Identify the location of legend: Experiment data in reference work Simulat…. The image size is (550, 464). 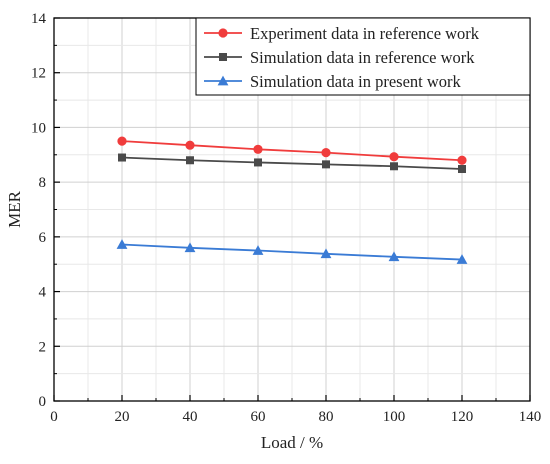
(363, 56).